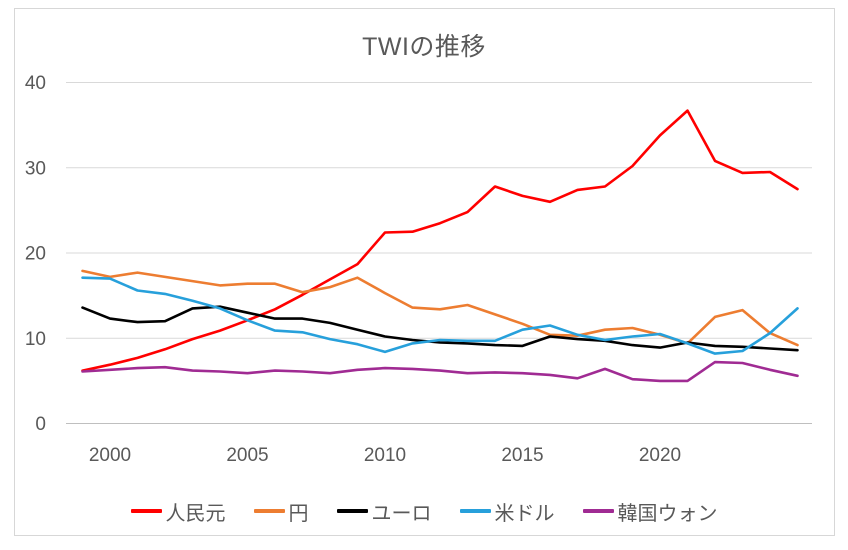 The height and width of the screenshot is (550, 848). What do you see at coordinates (522, 455) in the screenshot?
I see `x-tick-label-2015: 2015` at bounding box center [522, 455].